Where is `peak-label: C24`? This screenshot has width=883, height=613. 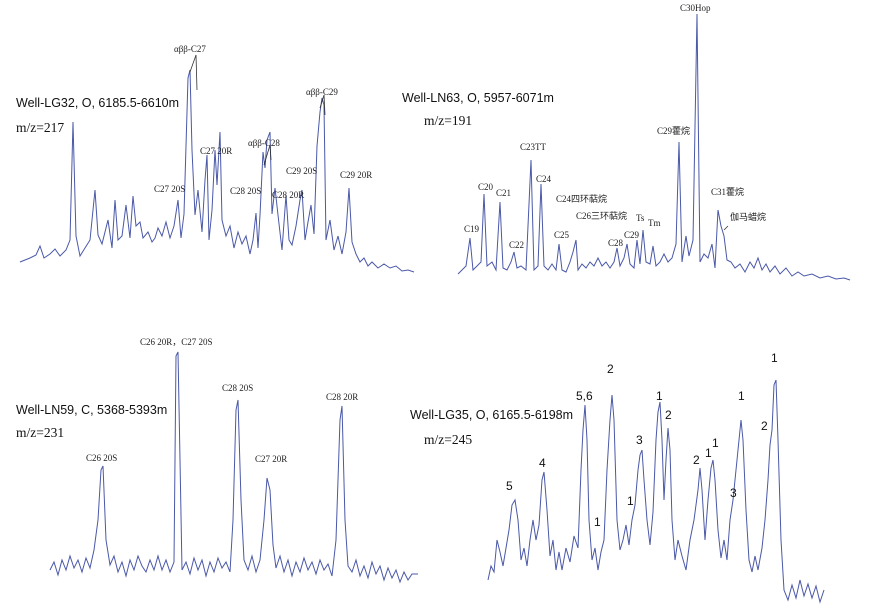 peak-label: C24 is located at coordinates (544, 179).